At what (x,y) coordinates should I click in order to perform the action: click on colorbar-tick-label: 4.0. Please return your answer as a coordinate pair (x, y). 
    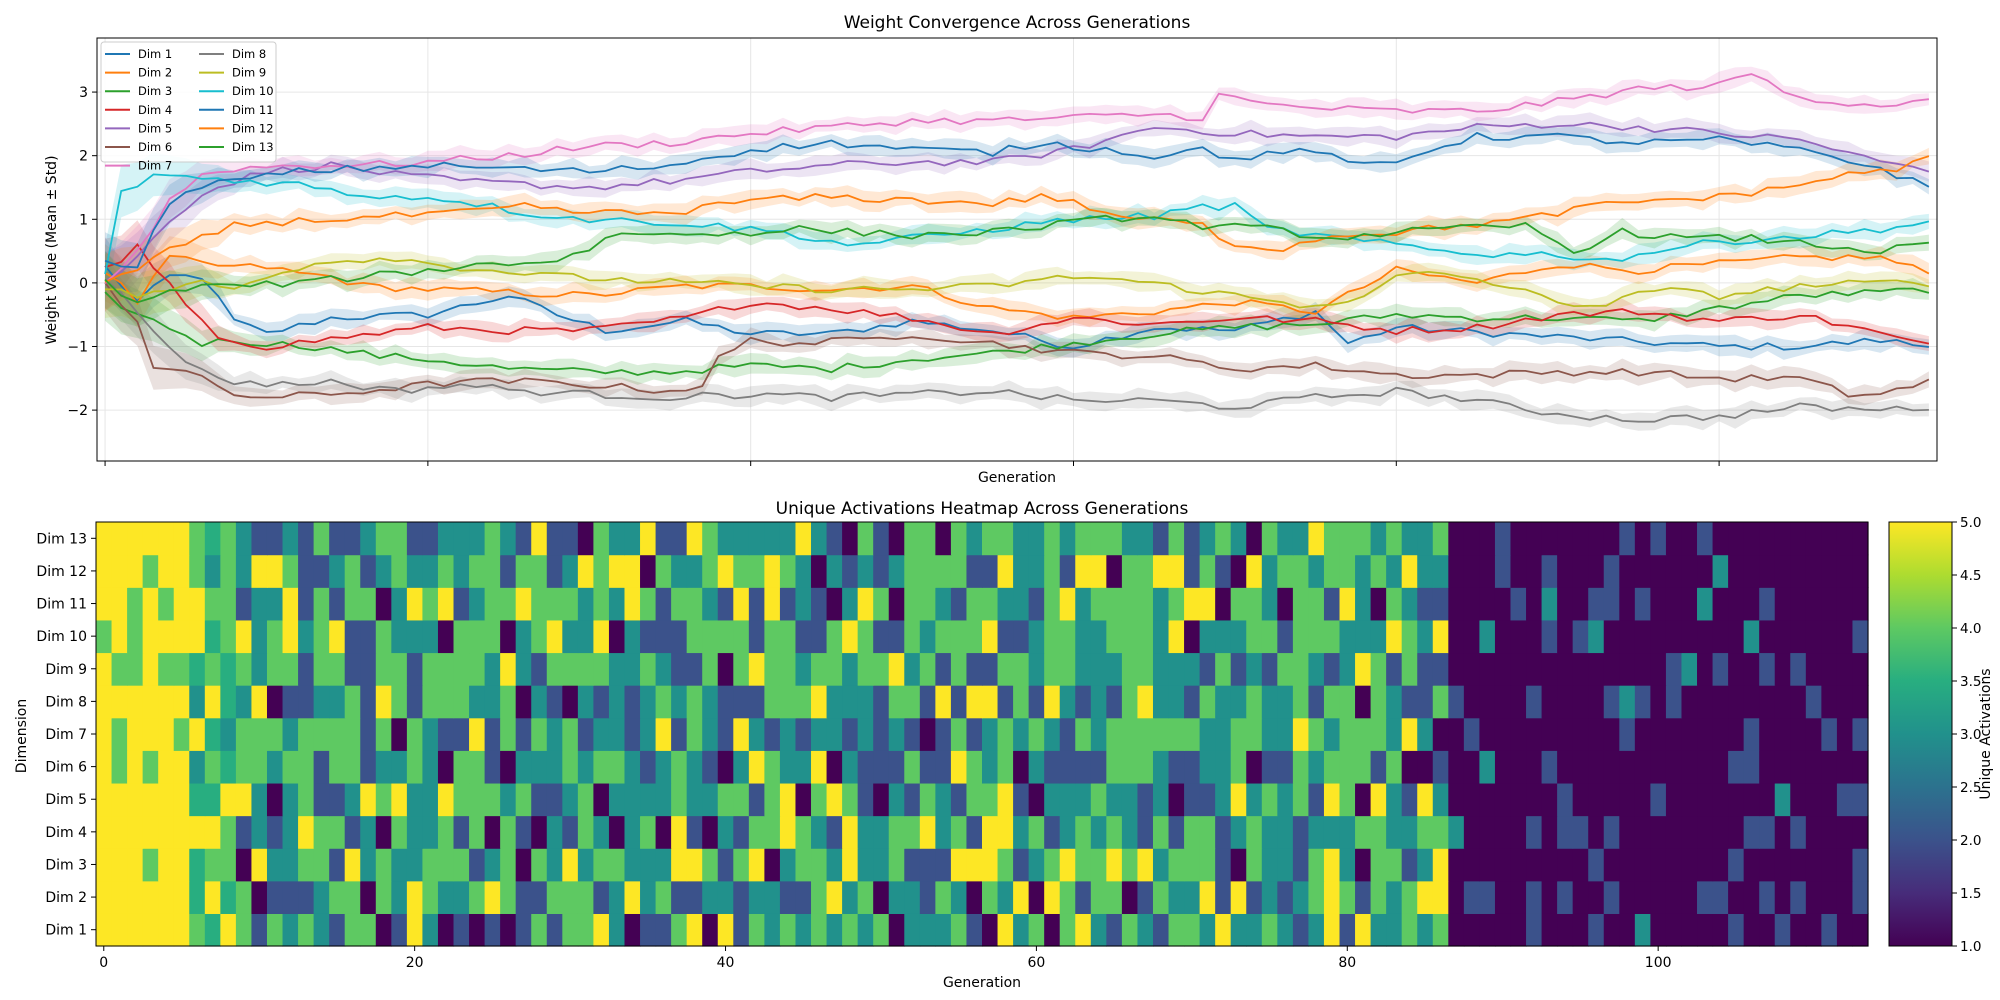
    Looking at the image, I should click on (1970, 629).